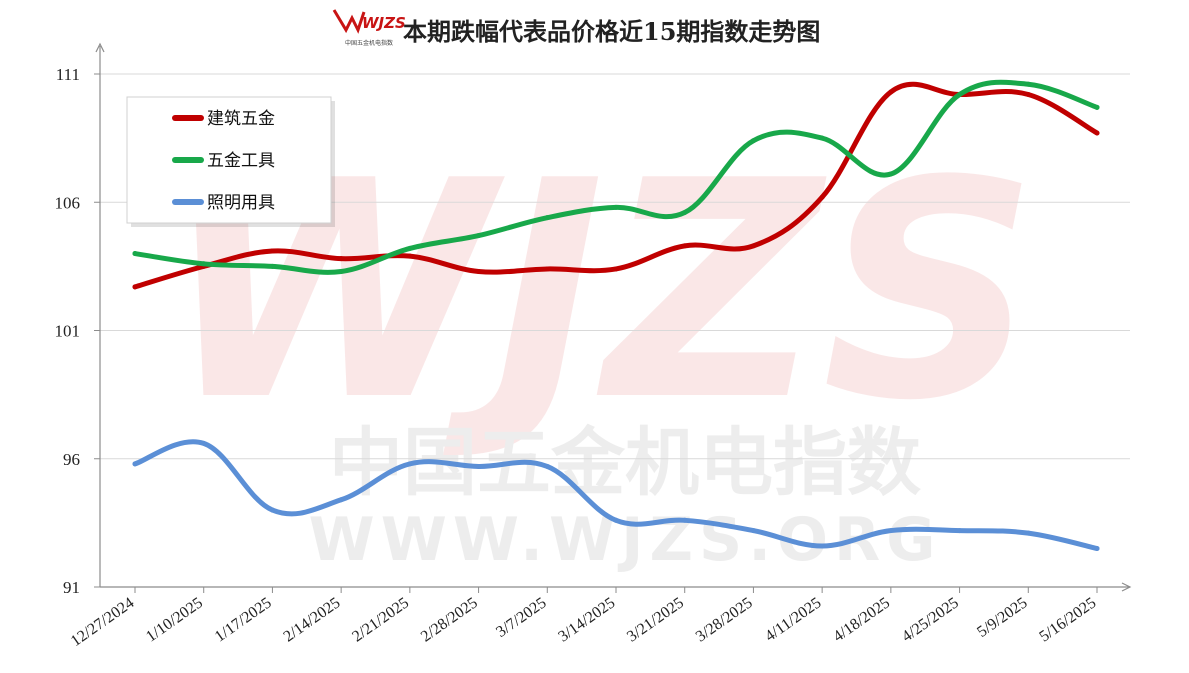 This screenshot has height=673, width=1189. I want to click on x-tick-label: 4/11/2025, so click(793, 619).